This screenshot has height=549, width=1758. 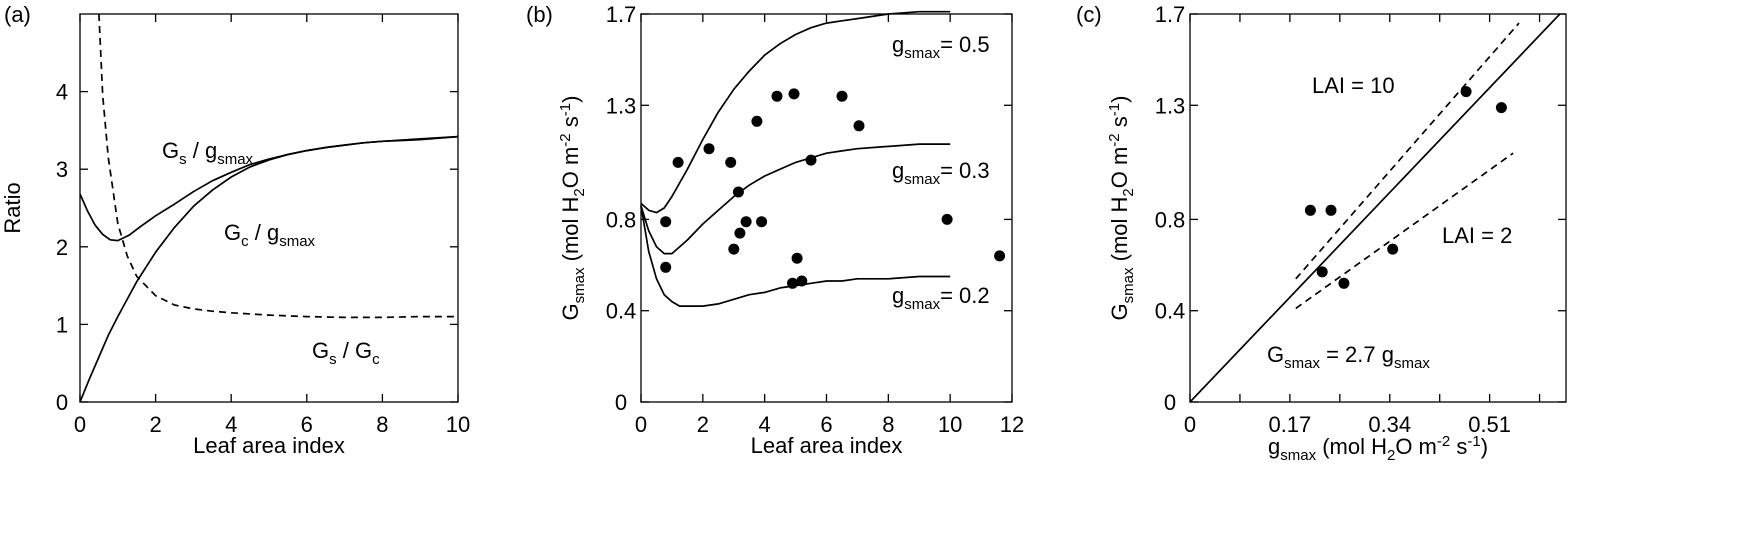 What do you see at coordinates (898, 295) in the screenshot?
I see `gsmax-curve-label-2-part-0: g` at bounding box center [898, 295].